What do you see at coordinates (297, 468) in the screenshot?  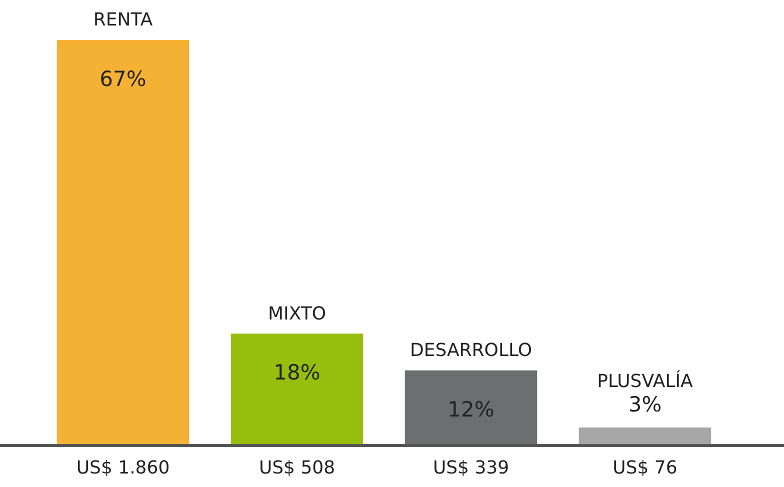 I see `data-label: US$ 508` at bounding box center [297, 468].